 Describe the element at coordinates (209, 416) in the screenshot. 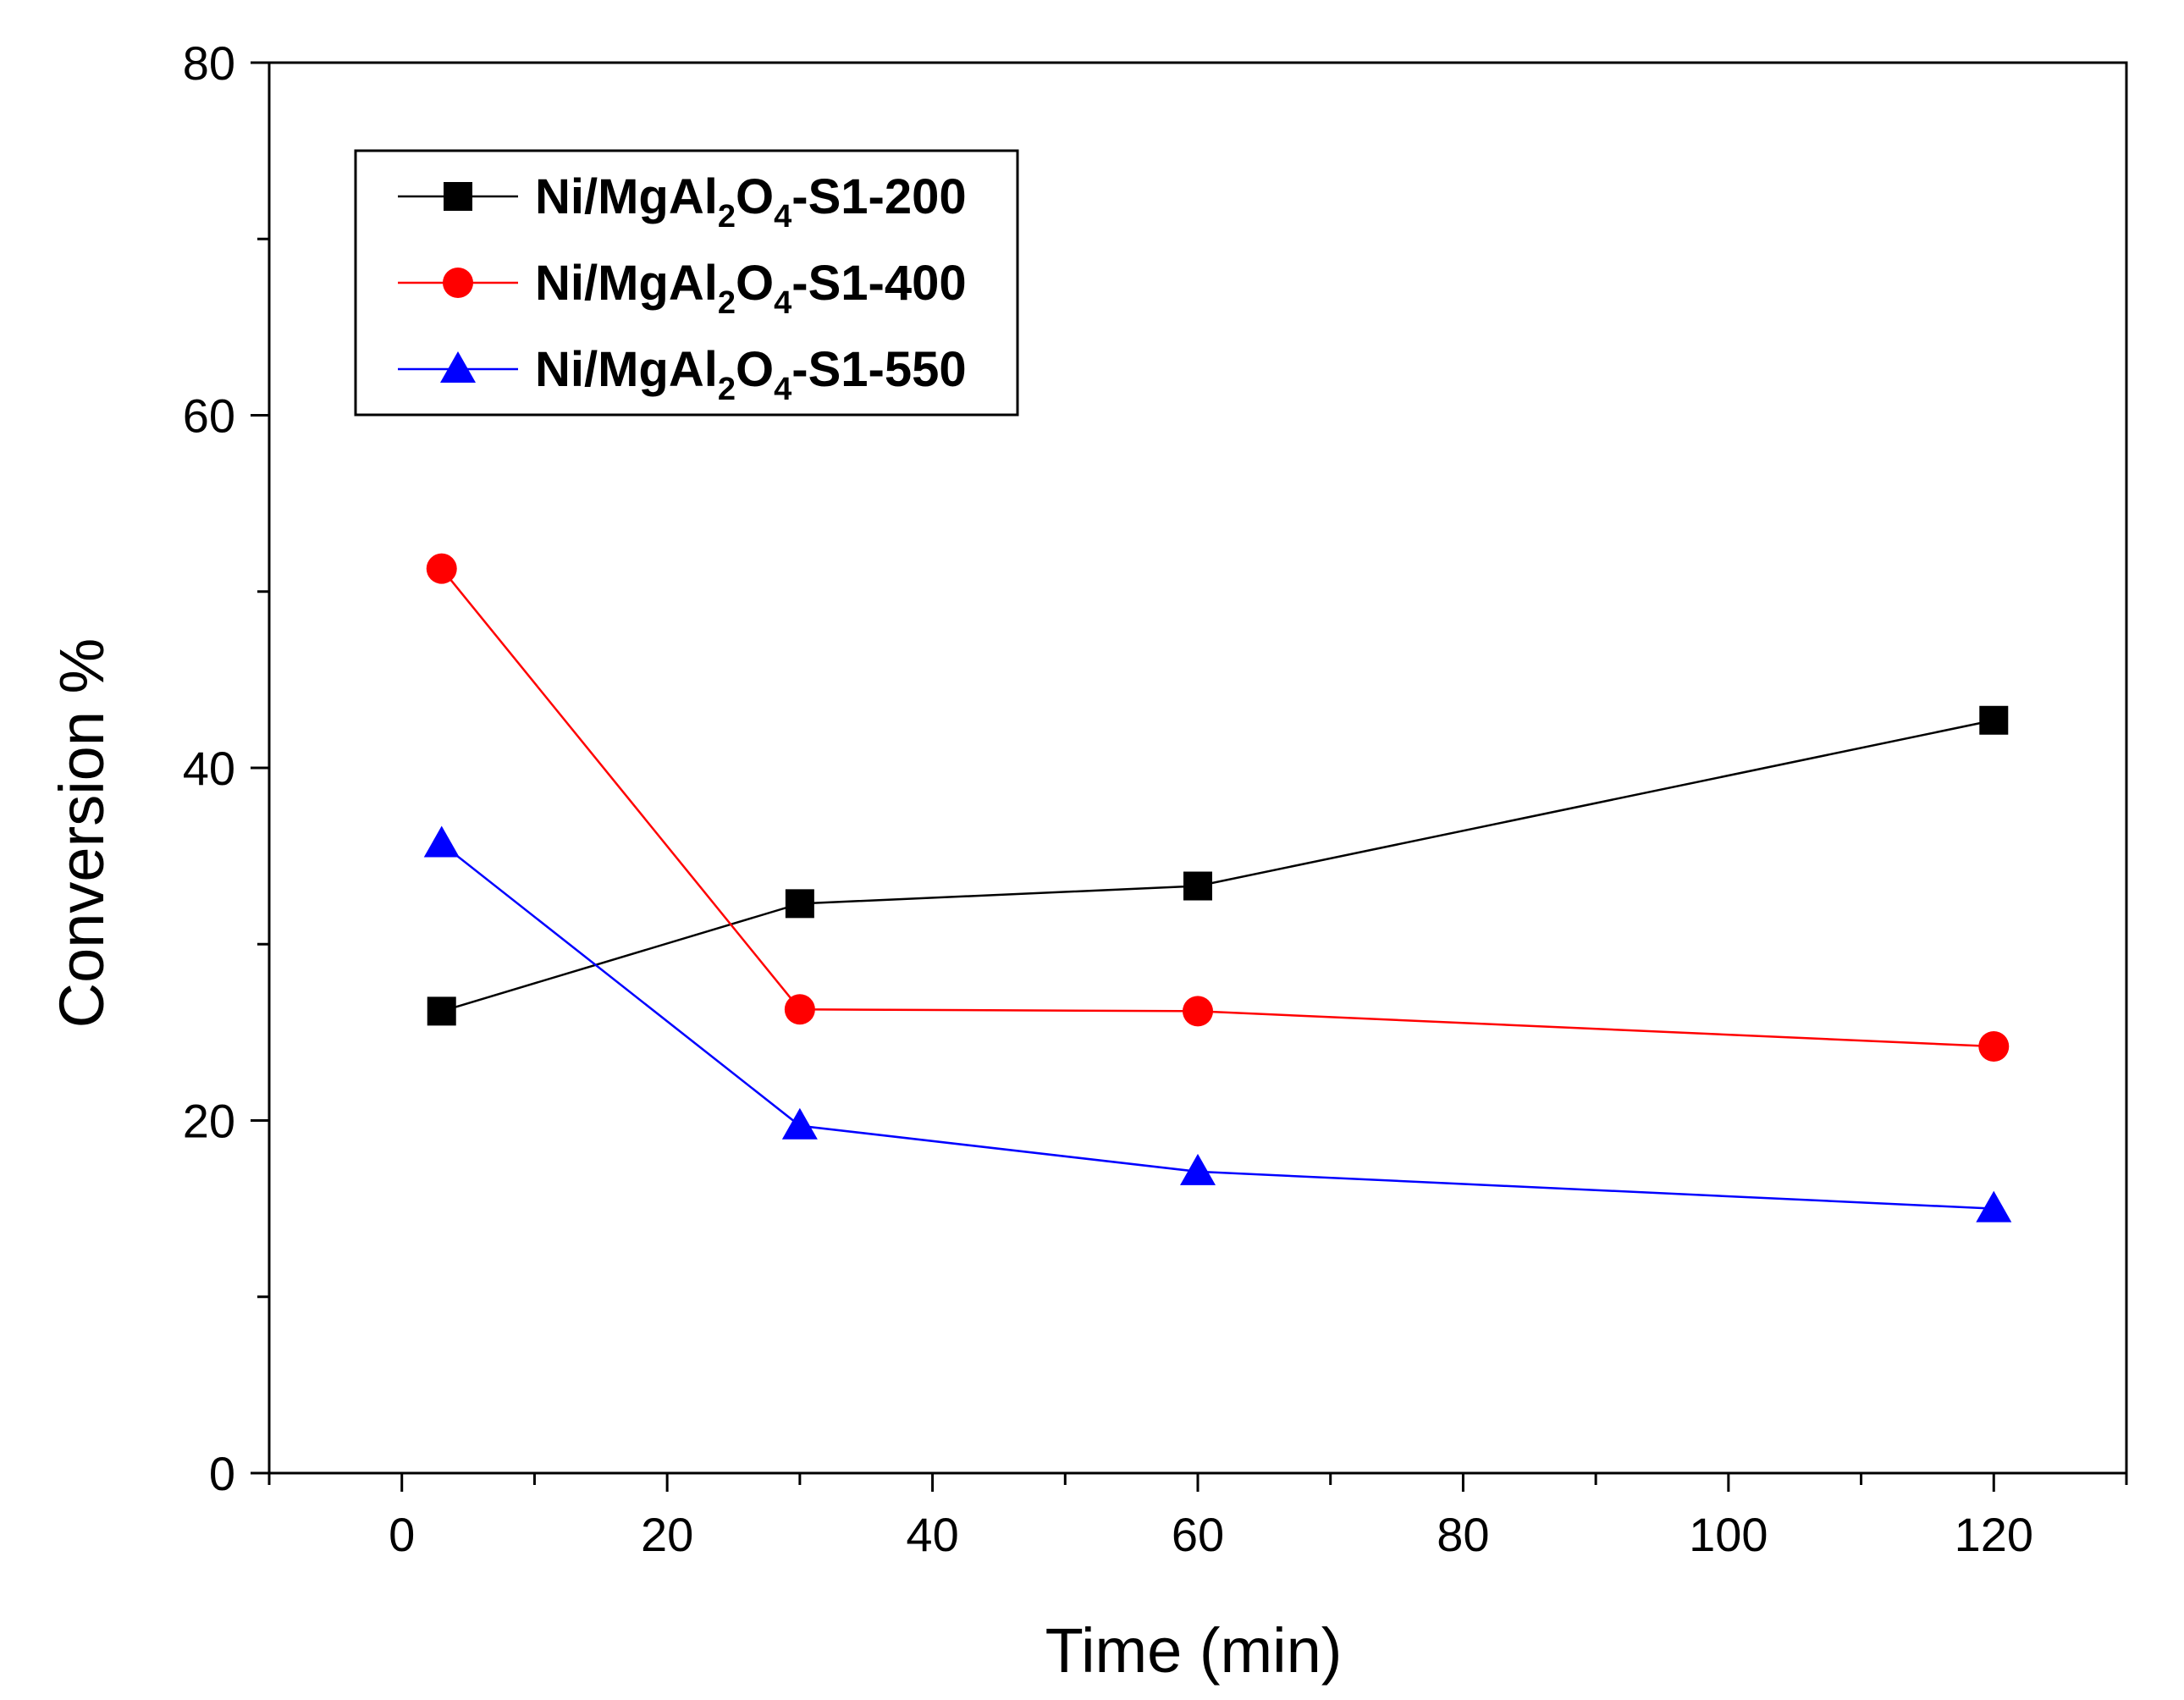

I see `y-tick-label: 60` at that location.